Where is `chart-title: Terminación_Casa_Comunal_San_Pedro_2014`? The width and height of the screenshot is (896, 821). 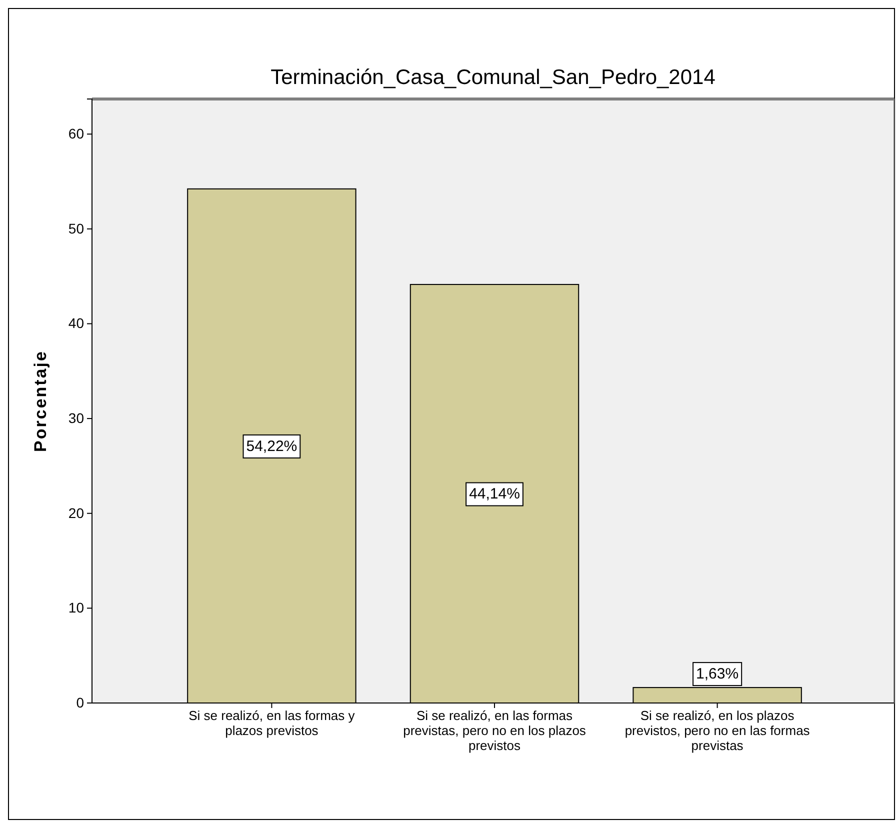 chart-title: Terminación_Casa_Comunal_San_Pedro_2014 is located at coordinates (493, 77).